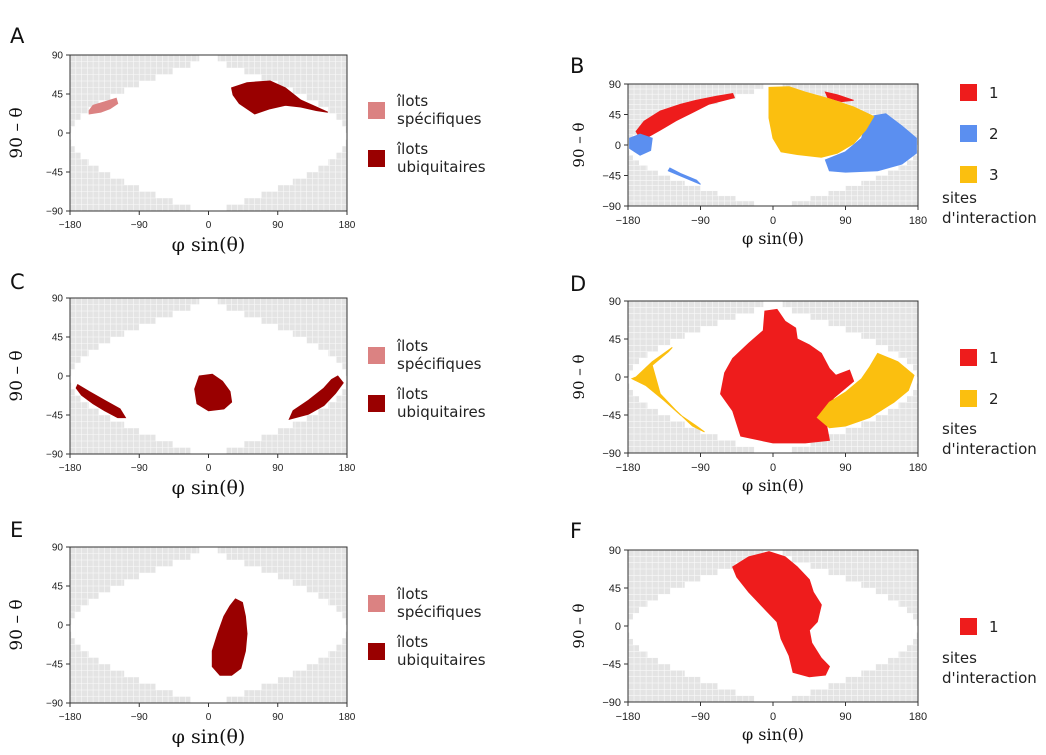 The image size is (1046, 755). What do you see at coordinates (17, 36) in the screenshot?
I see `panel-letter: A` at bounding box center [17, 36].